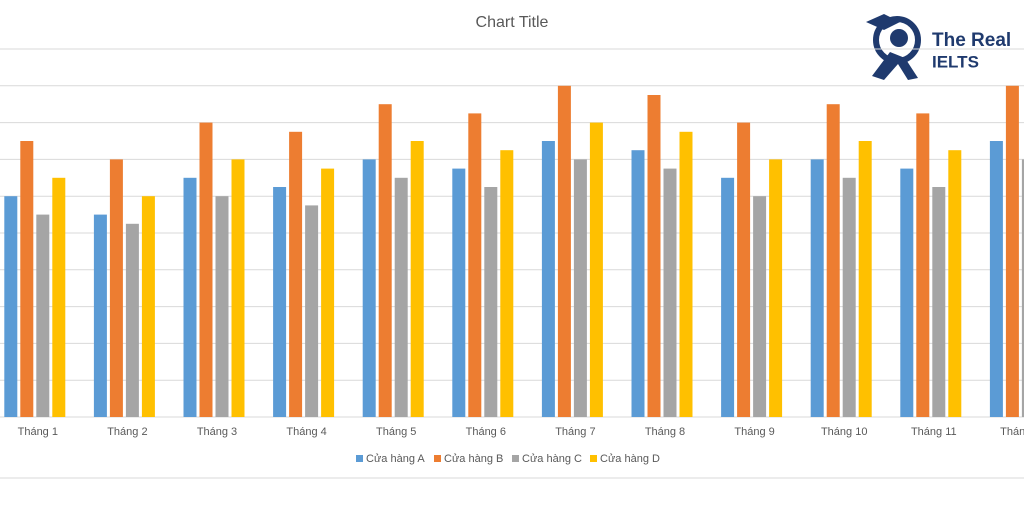 This screenshot has width=1024, height=512. I want to click on chart-title: Chart Title, so click(512, 22).